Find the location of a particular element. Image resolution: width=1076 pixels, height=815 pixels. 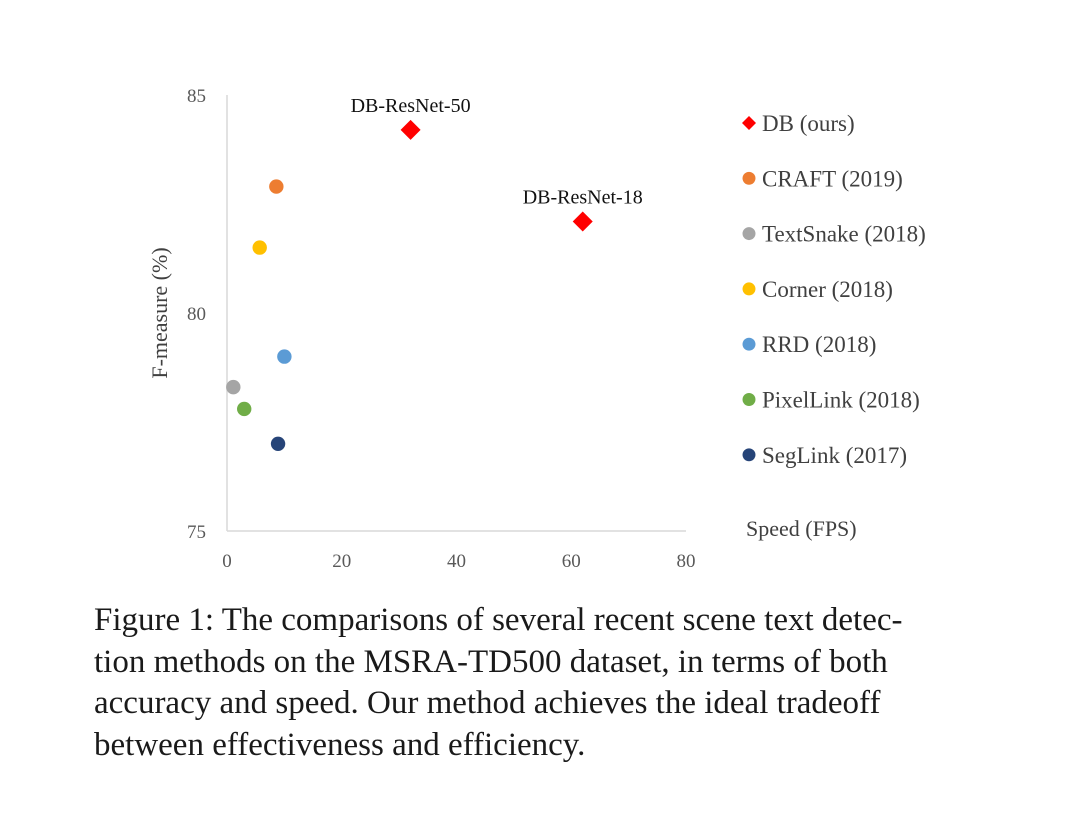

legend-label: DB (ours) is located at coordinates (808, 123).